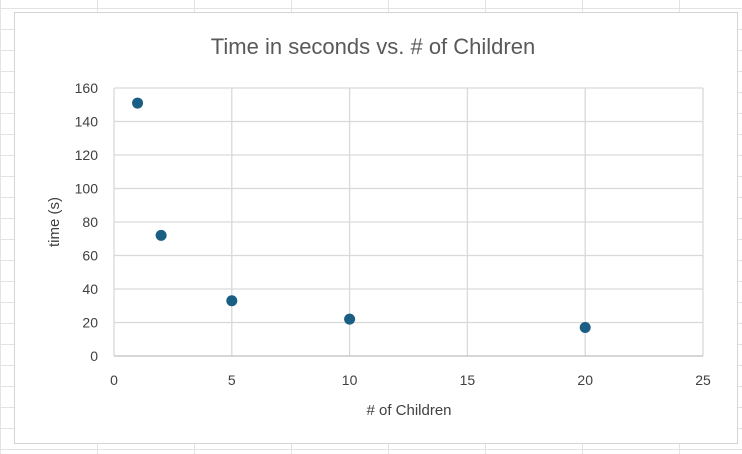 This screenshot has height=454, width=742. Describe the element at coordinates (703, 380) in the screenshot. I see `x-tick-label: 25` at that location.